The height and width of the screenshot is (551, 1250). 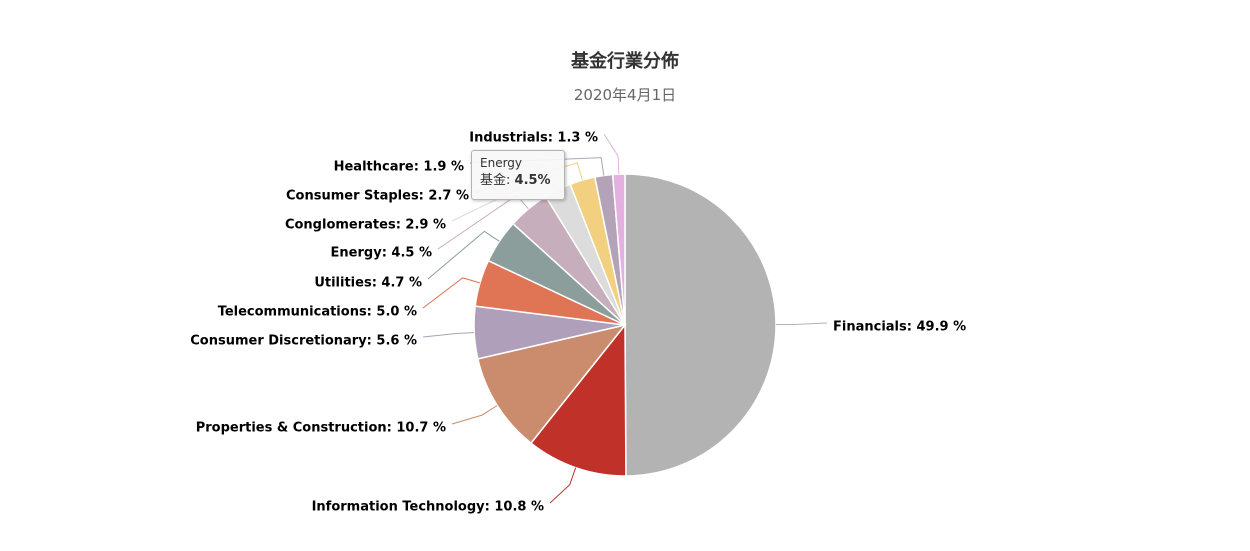 I want to click on slice-label-information-technology: Information Technology: 10.8 %, so click(x=428, y=507).